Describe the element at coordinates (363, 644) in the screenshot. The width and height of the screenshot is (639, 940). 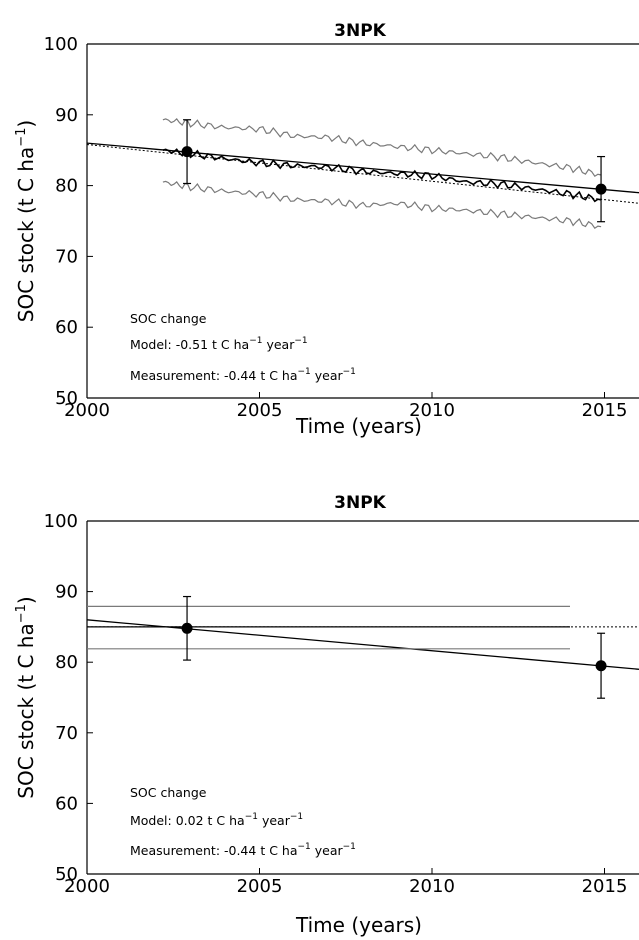
I see `series-measurement-trend` at that location.